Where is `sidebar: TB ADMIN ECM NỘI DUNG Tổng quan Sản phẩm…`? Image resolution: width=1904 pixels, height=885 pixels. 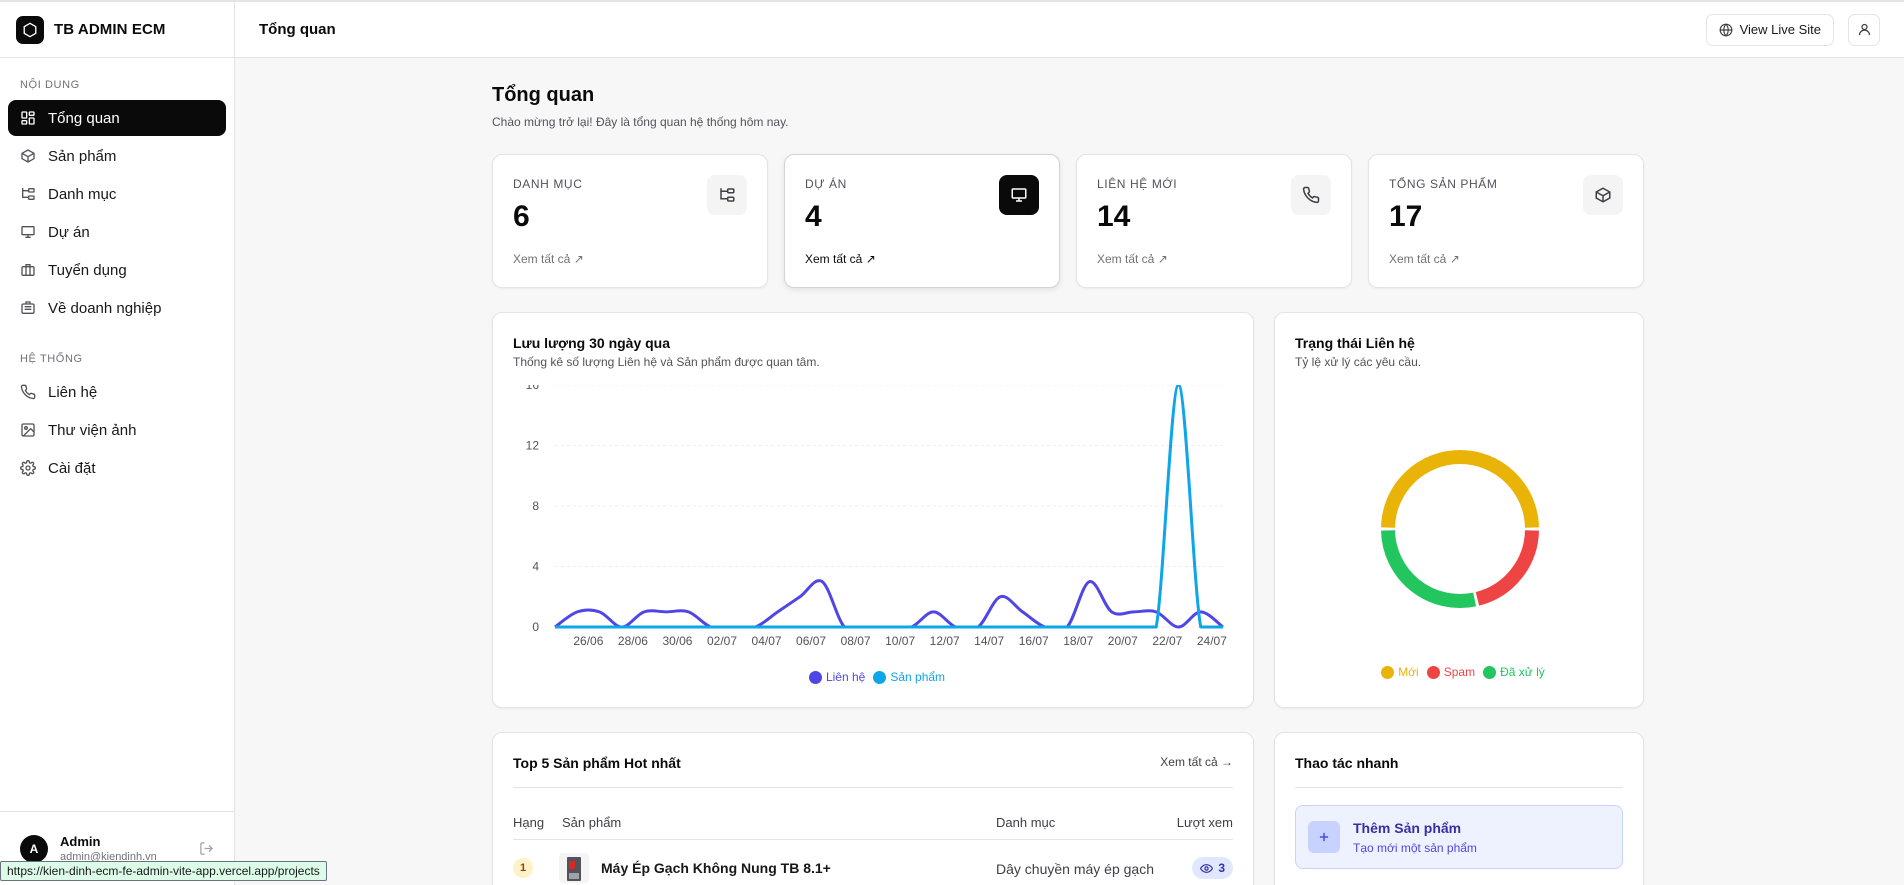
sidebar: TB ADMIN ECM NỘI DUNG Tổng quan Sản phẩm… is located at coordinates (117, 442).